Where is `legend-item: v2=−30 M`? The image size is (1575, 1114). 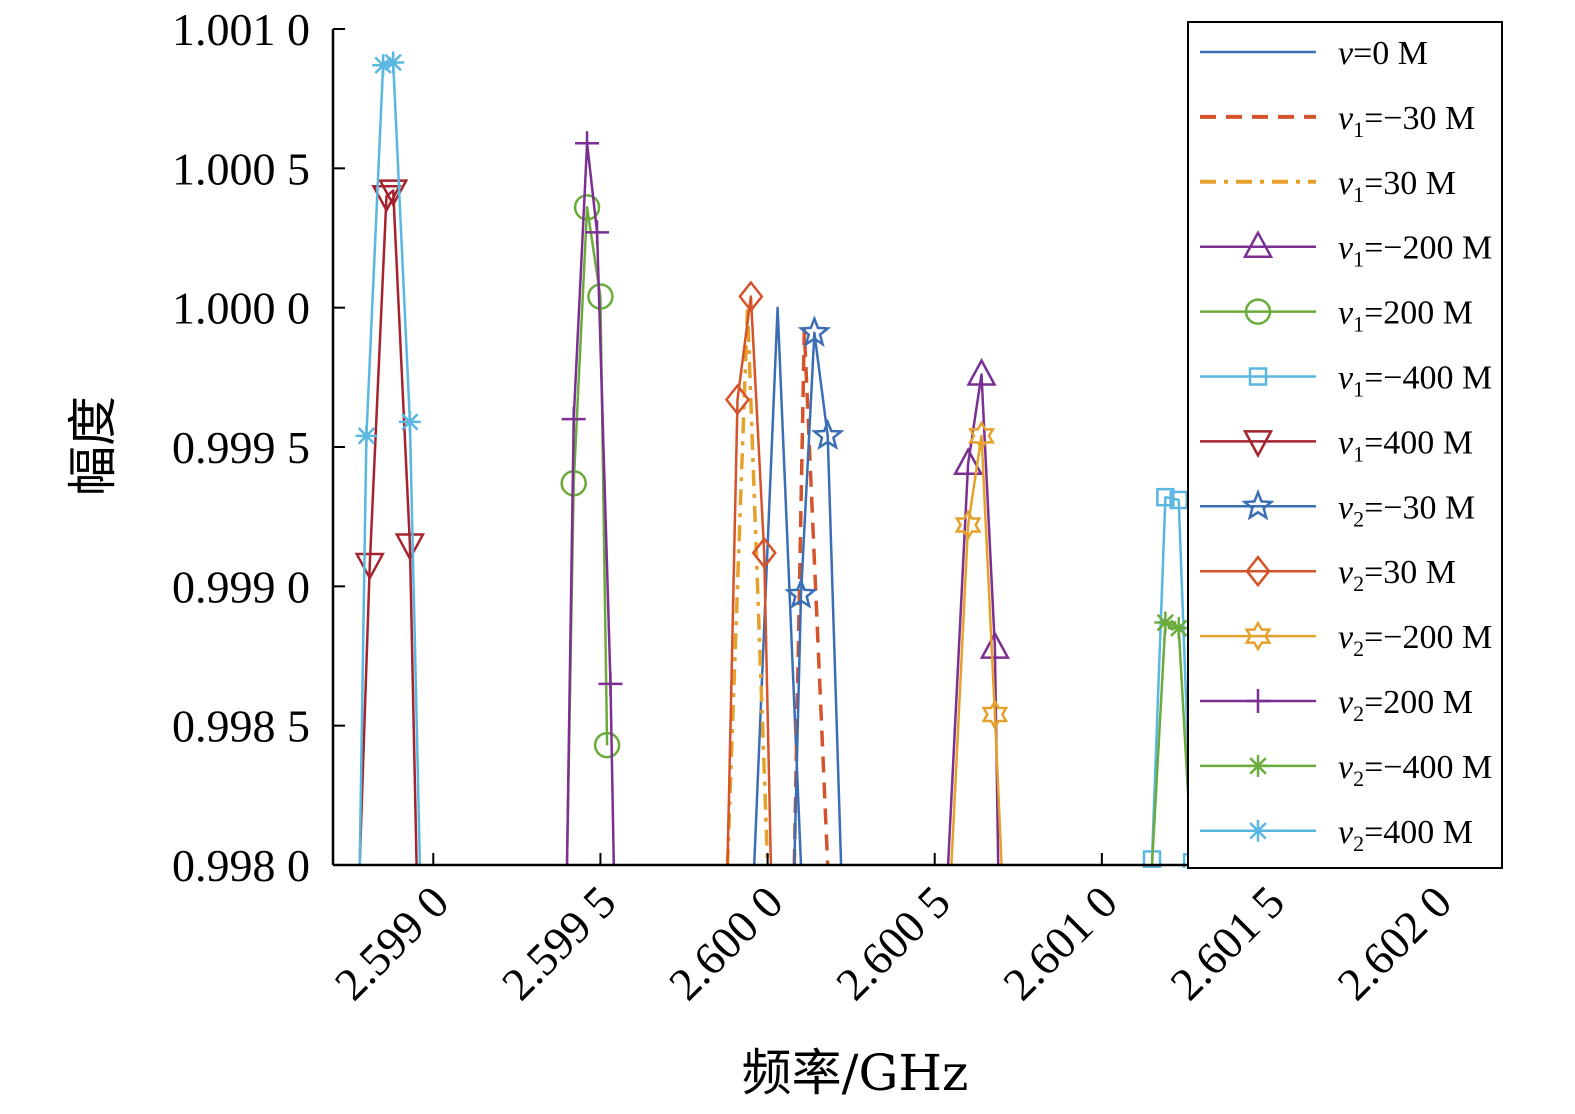 legend-item: v2=−30 M is located at coordinates (1337, 509).